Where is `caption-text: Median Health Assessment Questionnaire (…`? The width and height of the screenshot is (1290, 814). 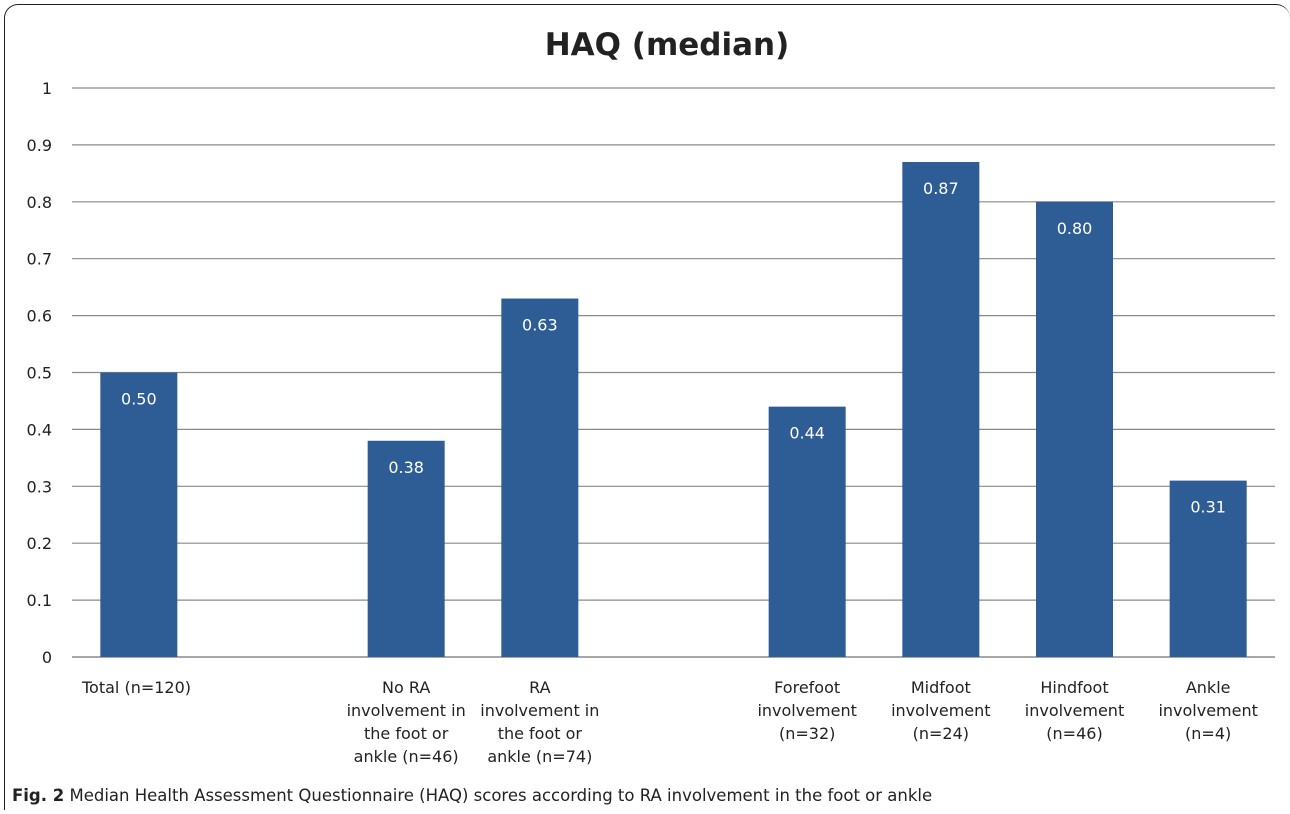
caption-text: Median Health Assessment Questionnaire (… is located at coordinates (498, 795).